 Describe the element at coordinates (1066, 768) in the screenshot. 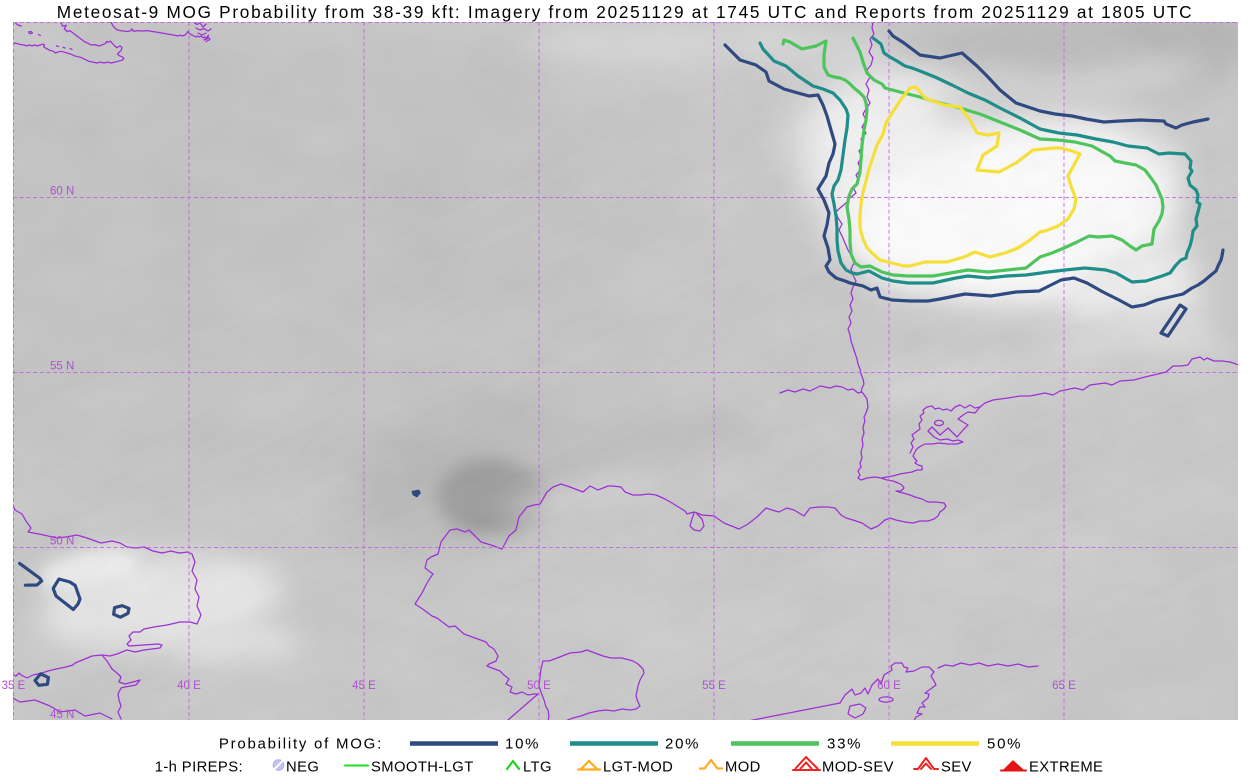

I see `svg-text: EXTREME` at that location.